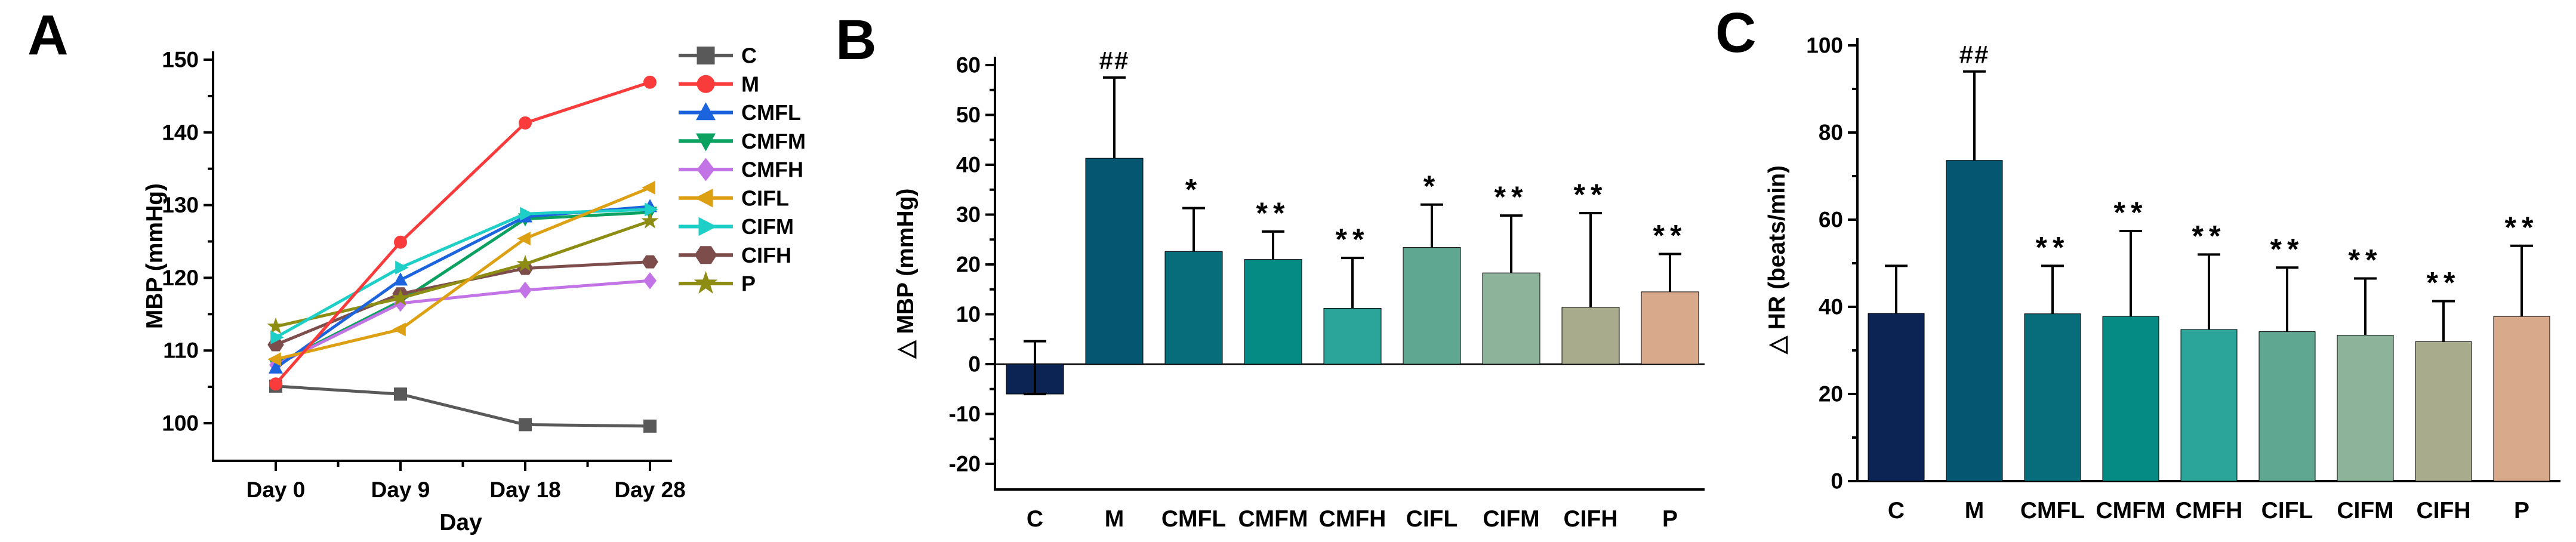 The width and height of the screenshot is (2576, 542). What do you see at coordinates (706, 55) in the screenshot?
I see `legend-marker-C` at bounding box center [706, 55].